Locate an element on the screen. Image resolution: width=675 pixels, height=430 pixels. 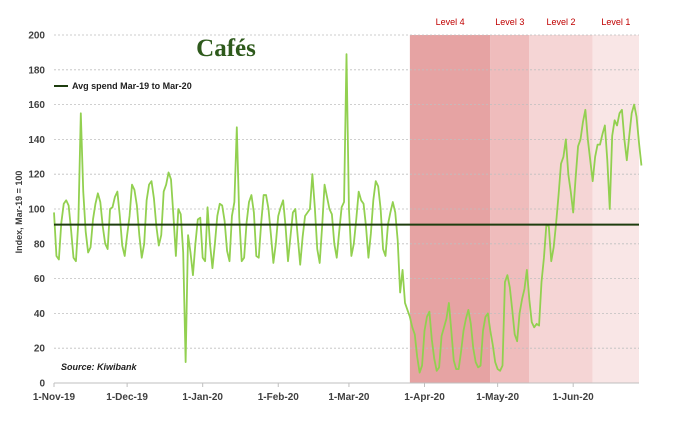
y-tick-label: 0 is located at coordinates (42, 384).